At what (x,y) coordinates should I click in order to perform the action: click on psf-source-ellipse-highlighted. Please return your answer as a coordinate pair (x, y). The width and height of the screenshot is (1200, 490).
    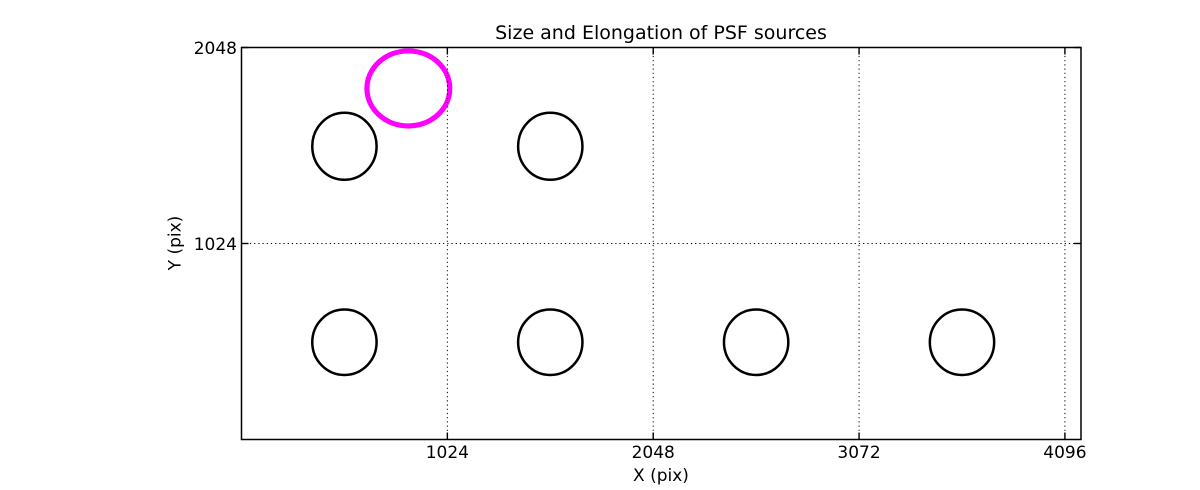
    Looking at the image, I should click on (408, 88).